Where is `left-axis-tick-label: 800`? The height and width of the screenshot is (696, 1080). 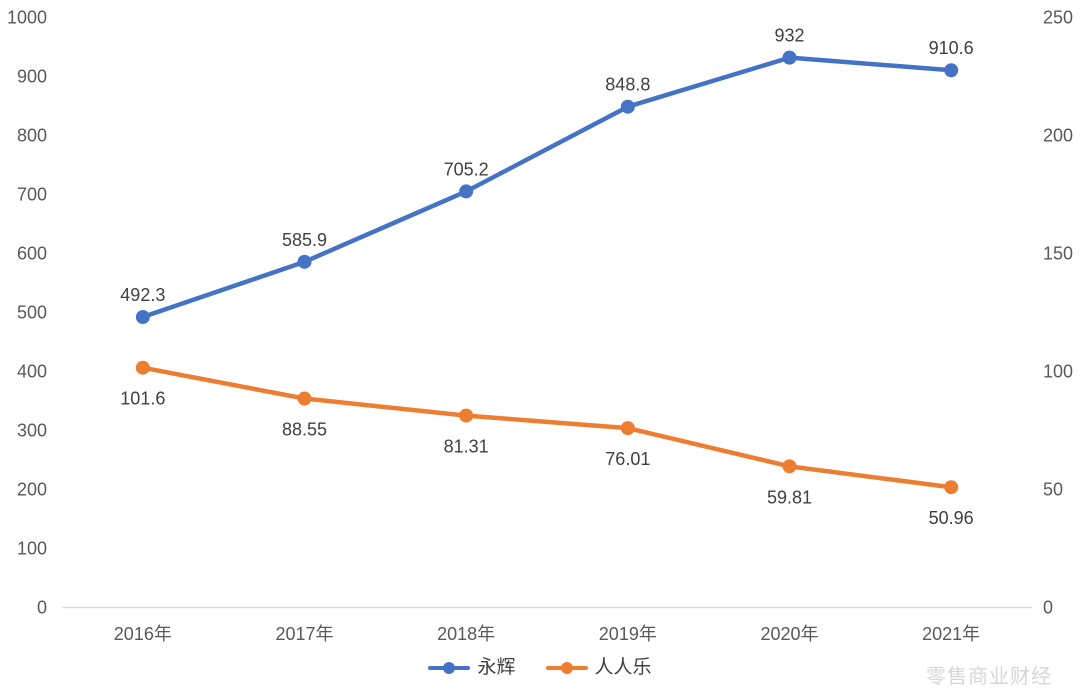
left-axis-tick-label: 800 is located at coordinates (32, 136).